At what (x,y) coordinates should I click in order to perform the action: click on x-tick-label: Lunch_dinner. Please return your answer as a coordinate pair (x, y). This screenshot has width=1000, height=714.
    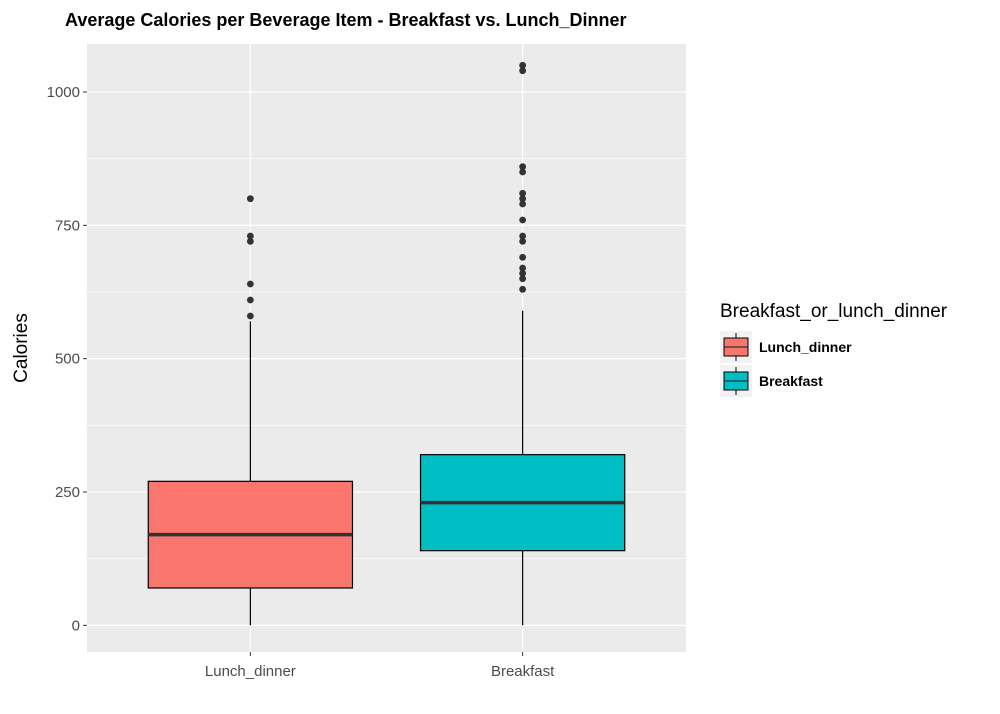
    Looking at the image, I should click on (250, 671).